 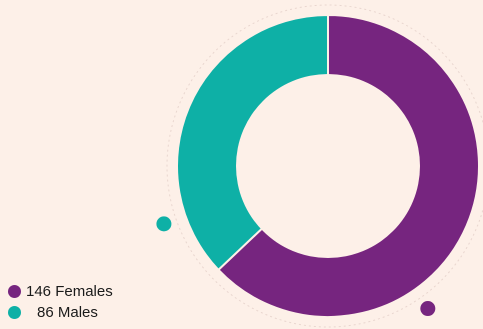 I want to click on legend-item-females: 146 Females, so click(x=60, y=291).